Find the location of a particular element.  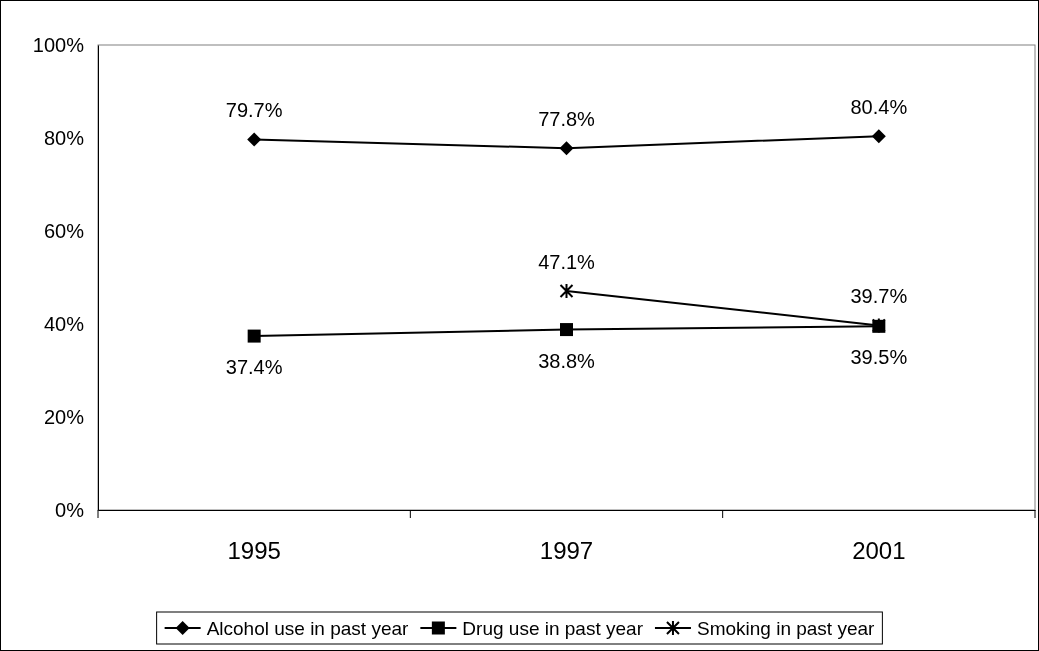

data-label: 37.4% is located at coordinates (254, 367).